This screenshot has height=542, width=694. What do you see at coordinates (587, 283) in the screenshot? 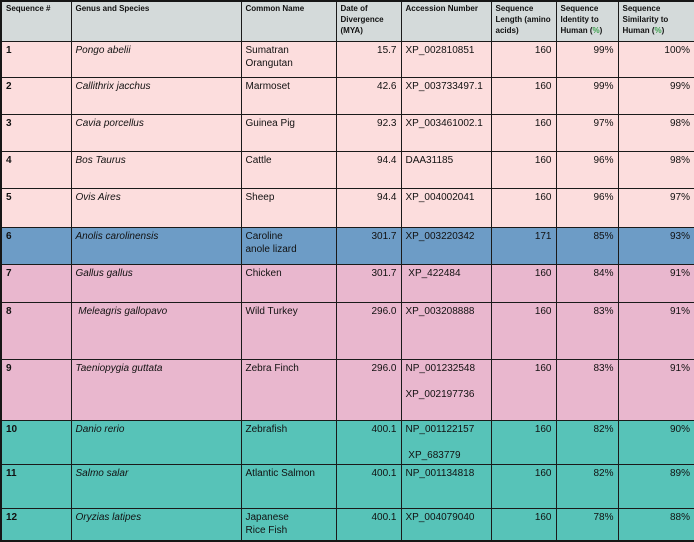
I see `cell-identity-human: 84%` at bounding box center [587, 283].